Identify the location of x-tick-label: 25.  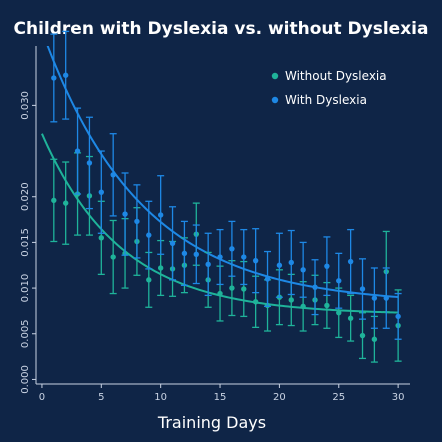
(338, 397).